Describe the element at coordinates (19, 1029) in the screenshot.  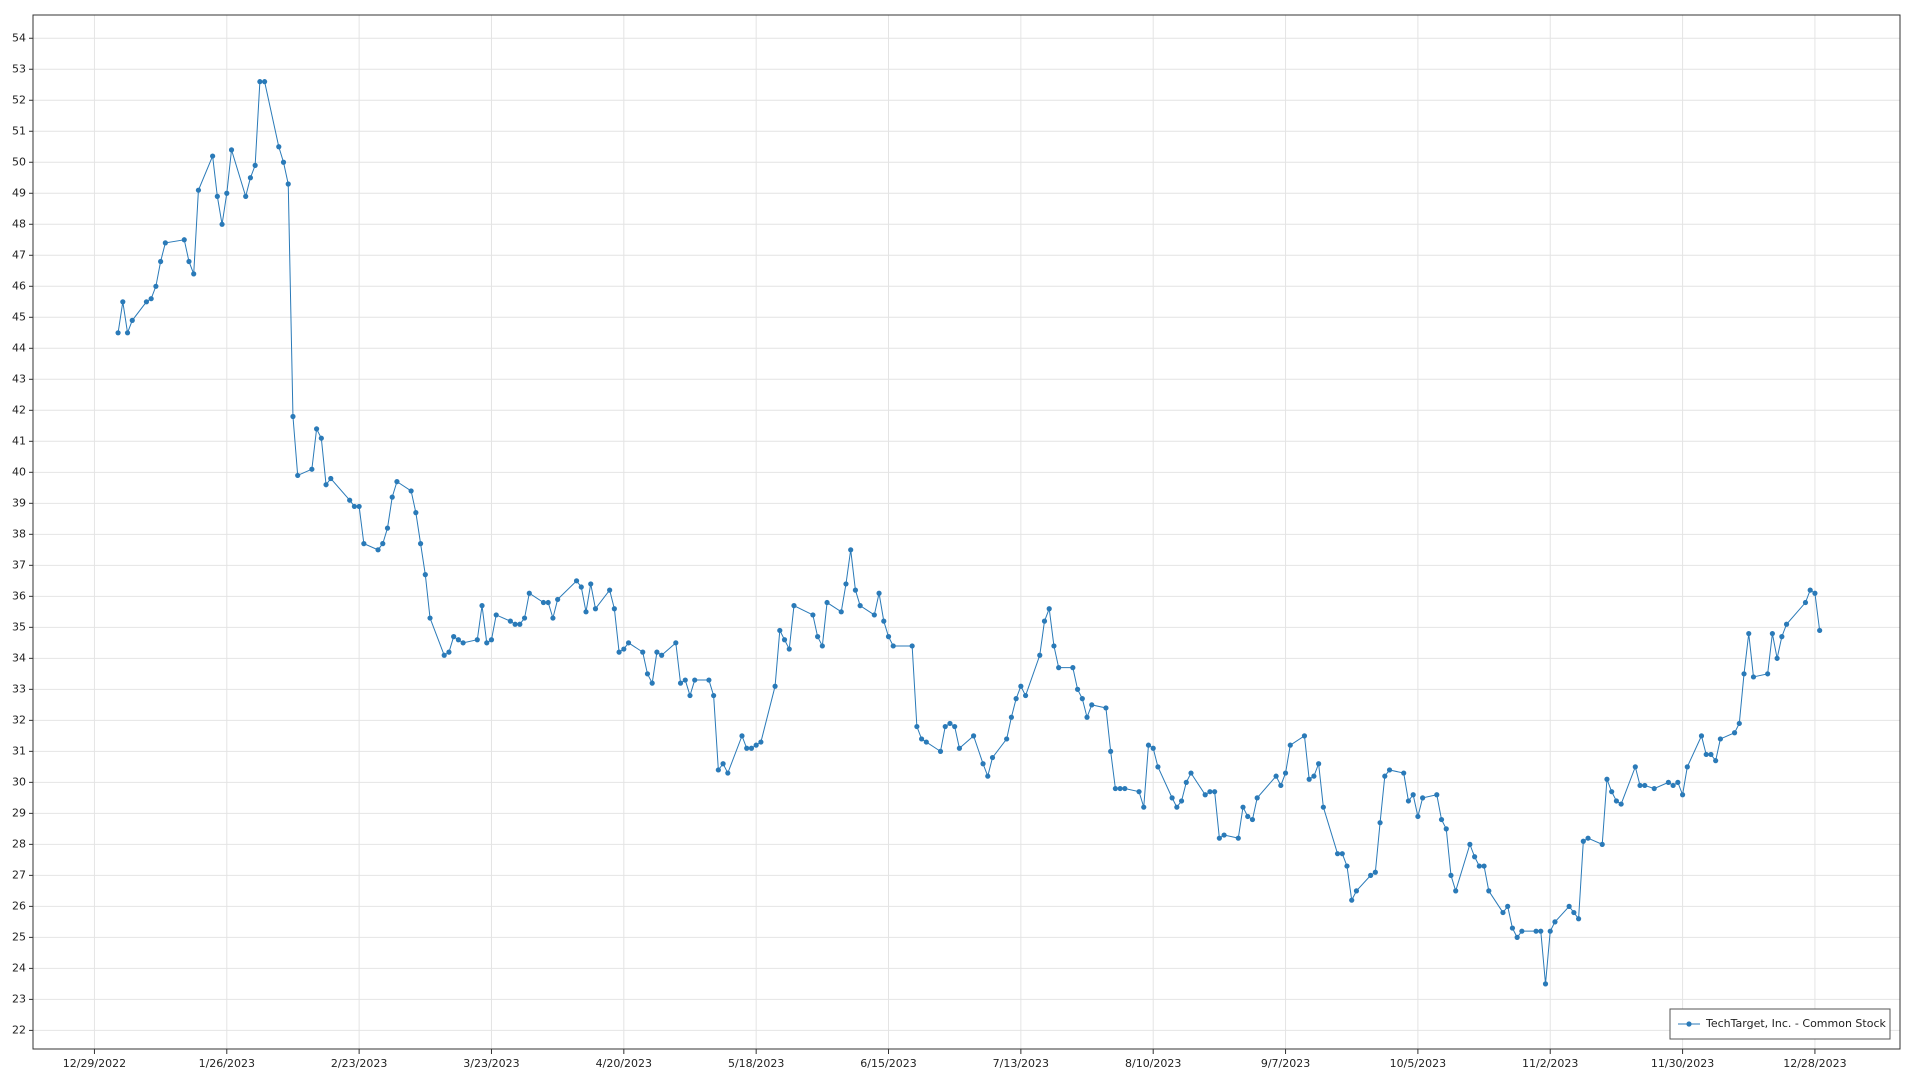
I see `y-tick-label: 22` at that location.